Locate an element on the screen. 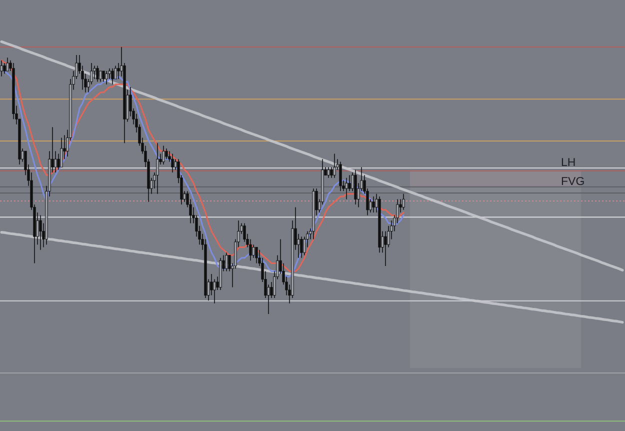 The width and height of the screenshot is (625, 431). ref-line-label: LH is located at coordinates (568, 162).